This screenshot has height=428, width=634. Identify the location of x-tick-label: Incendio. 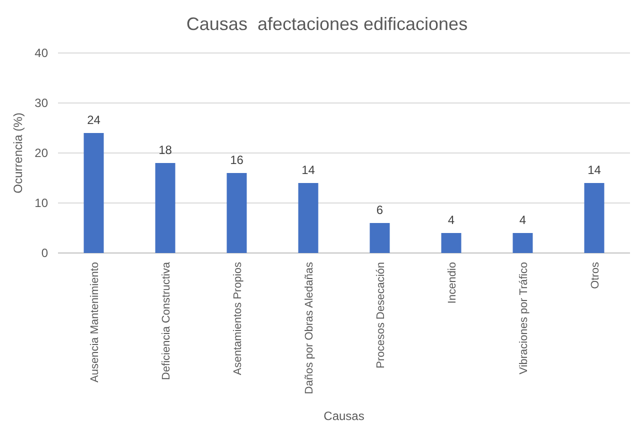
(452, 283).